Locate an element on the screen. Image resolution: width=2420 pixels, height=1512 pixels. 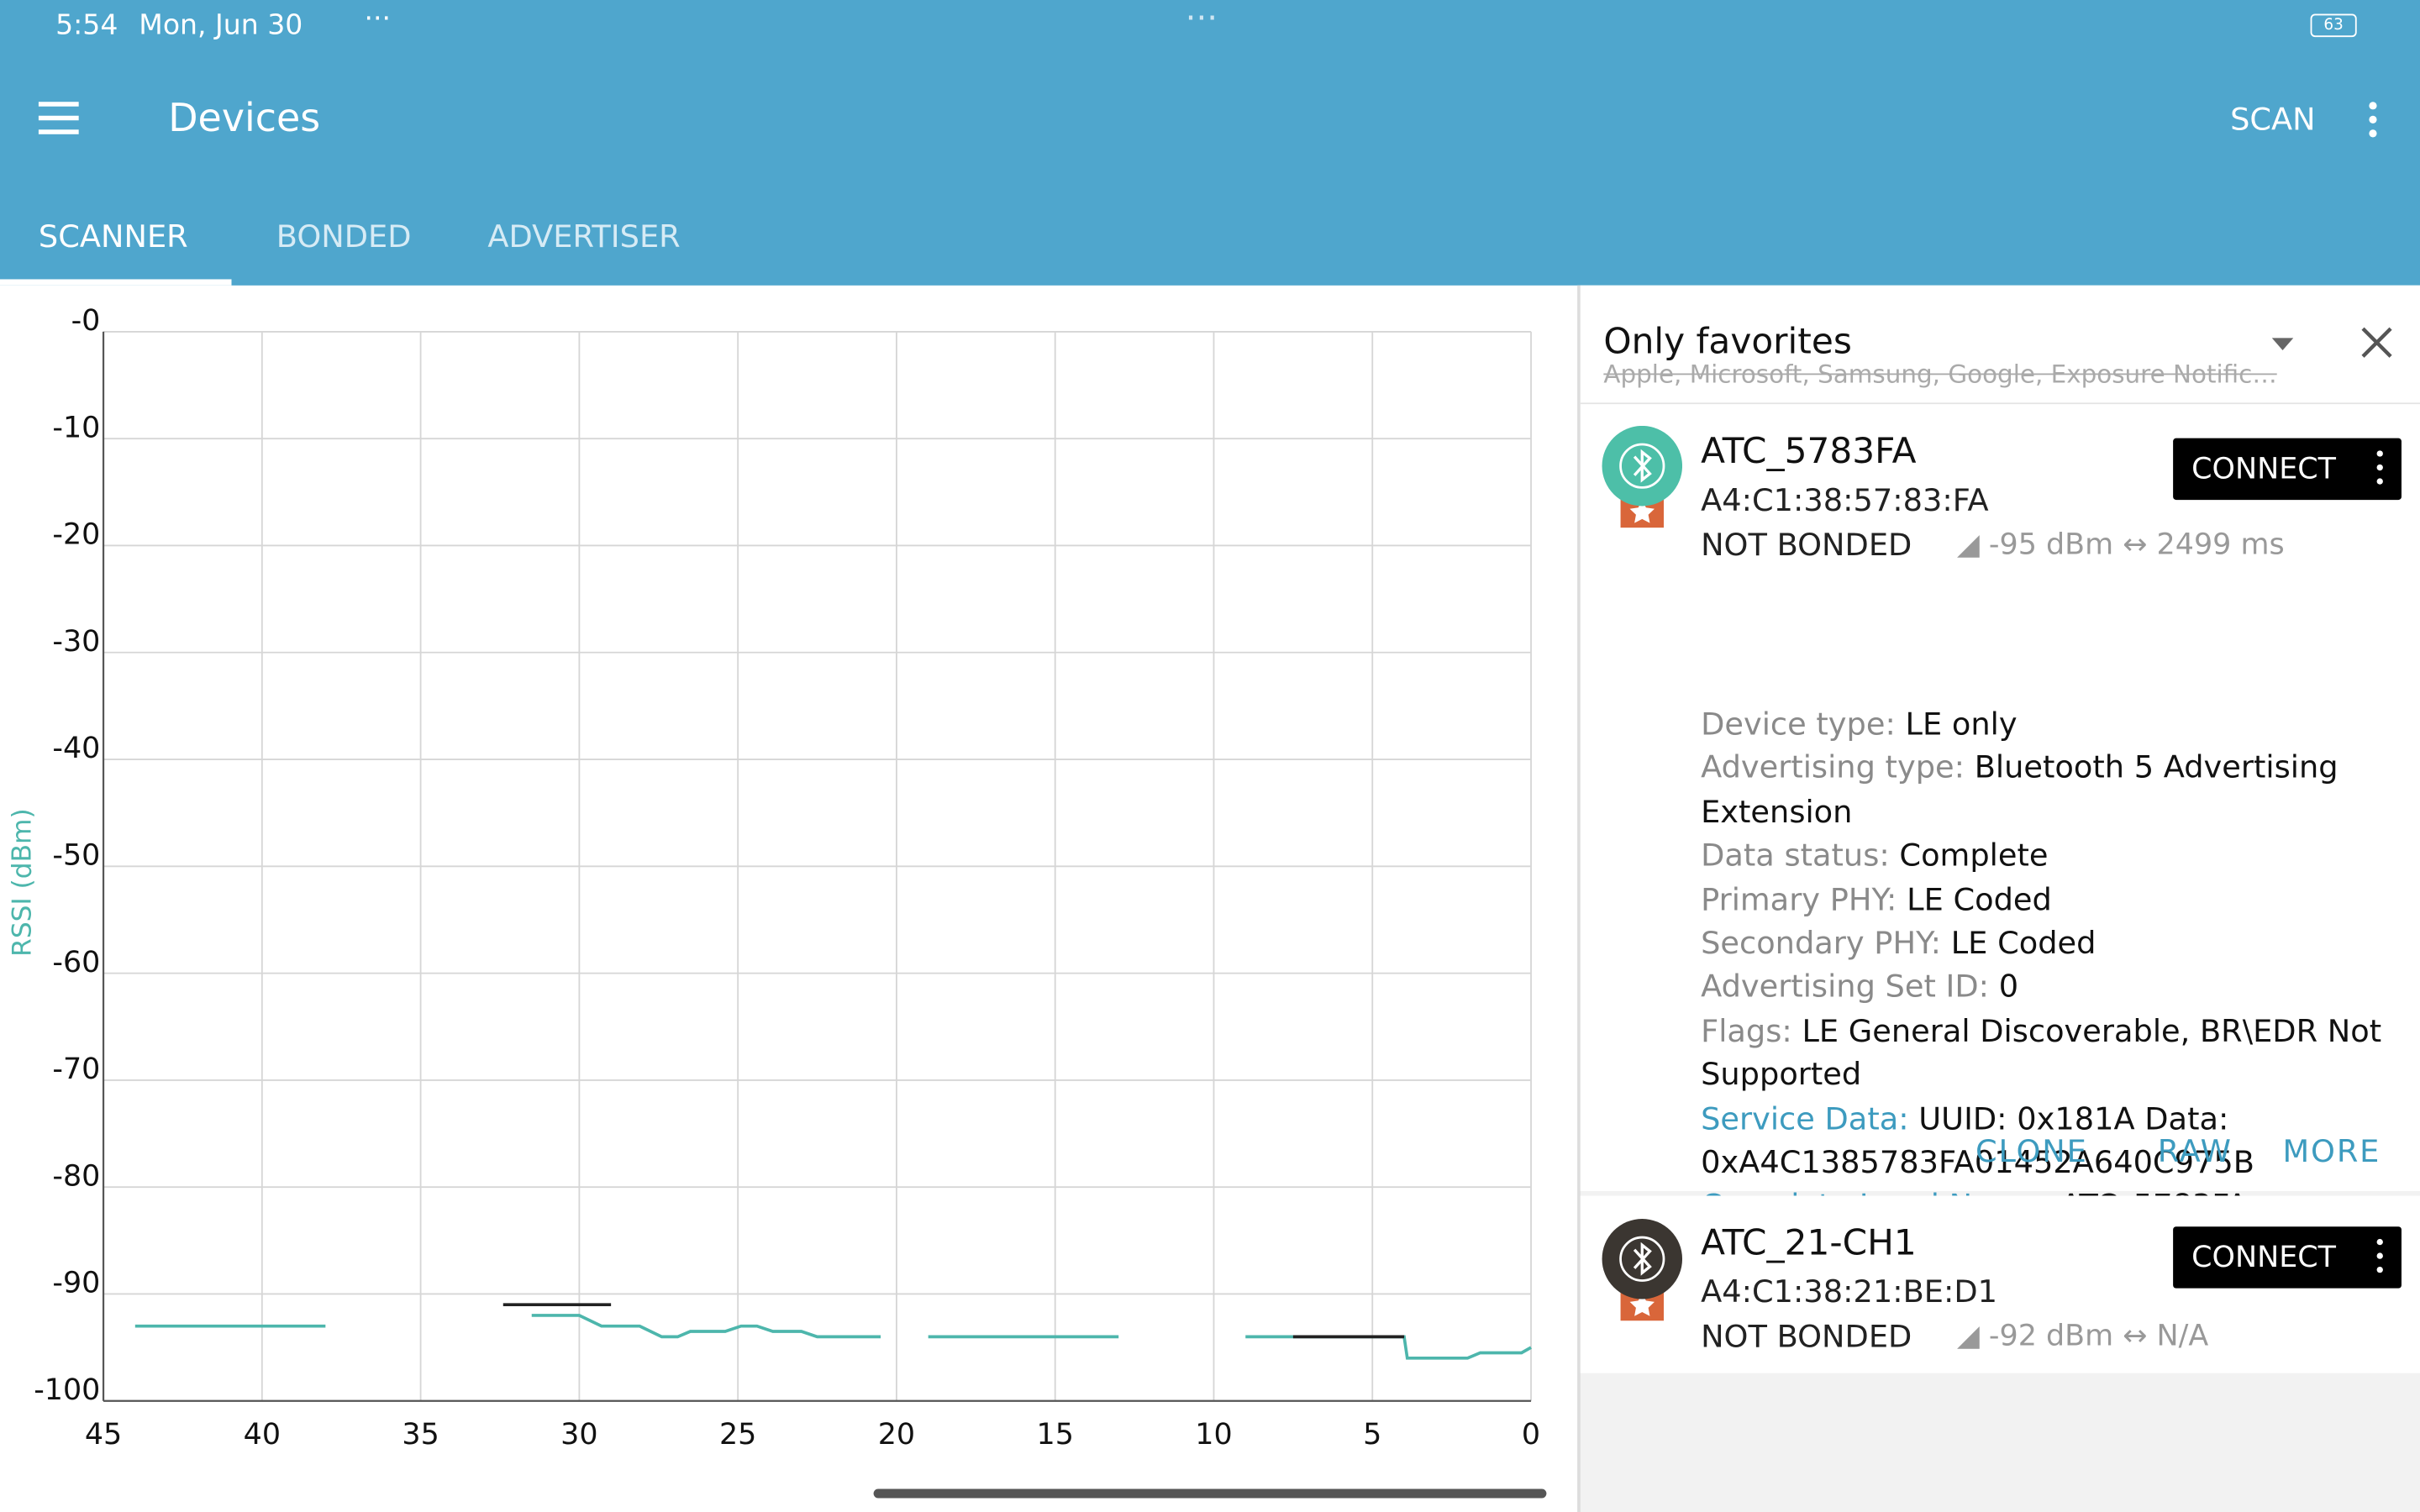
detail-row: Secondary PHY: LE Coded is located at coordinates (2044, 943).